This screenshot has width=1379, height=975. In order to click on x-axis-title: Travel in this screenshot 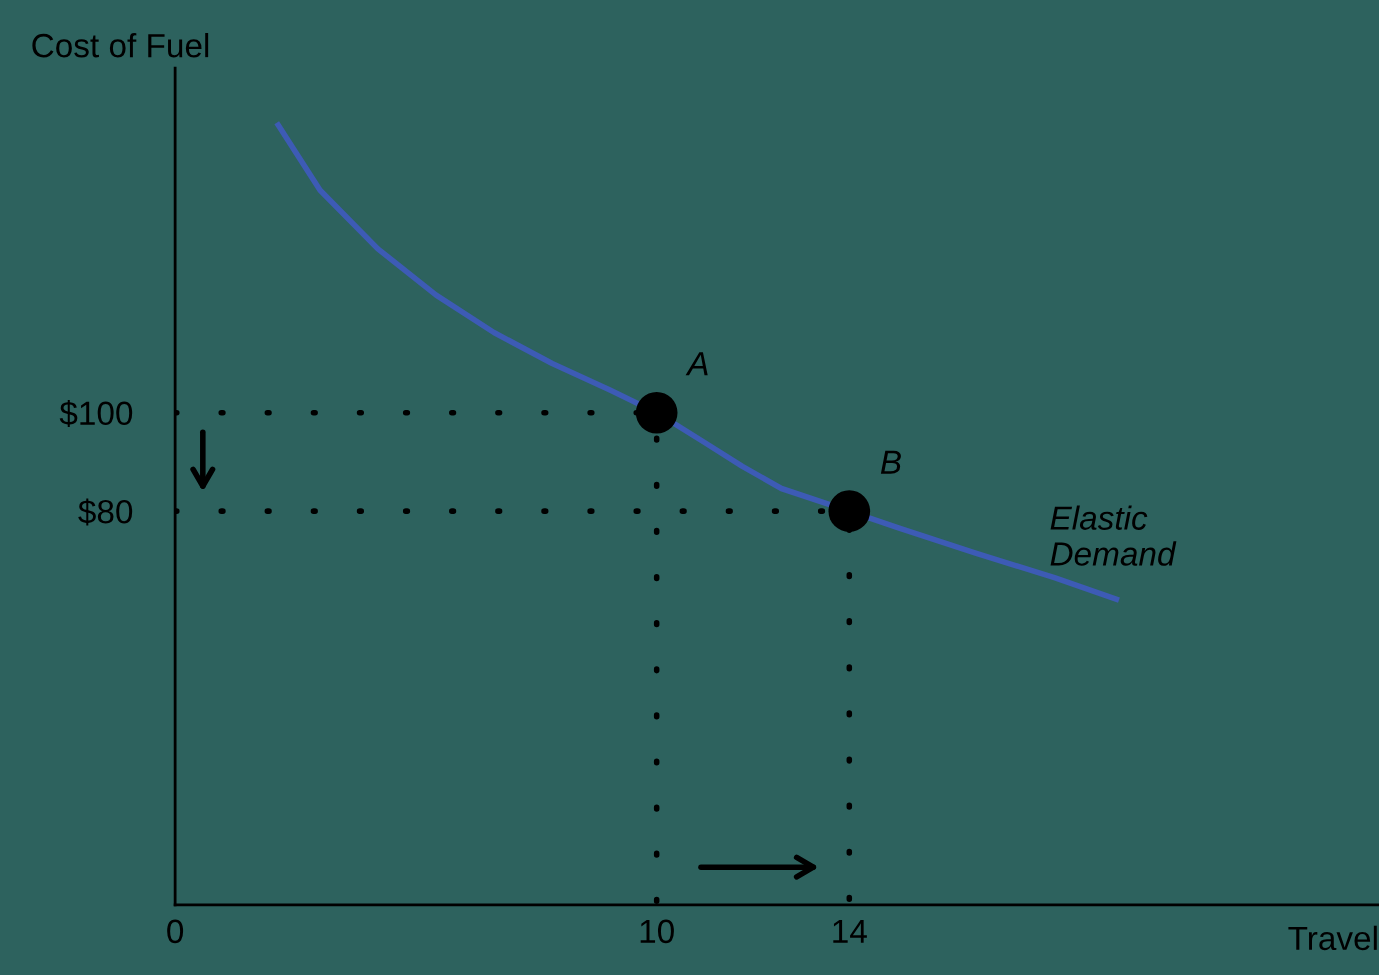, I will do `click(1332, 938)`.